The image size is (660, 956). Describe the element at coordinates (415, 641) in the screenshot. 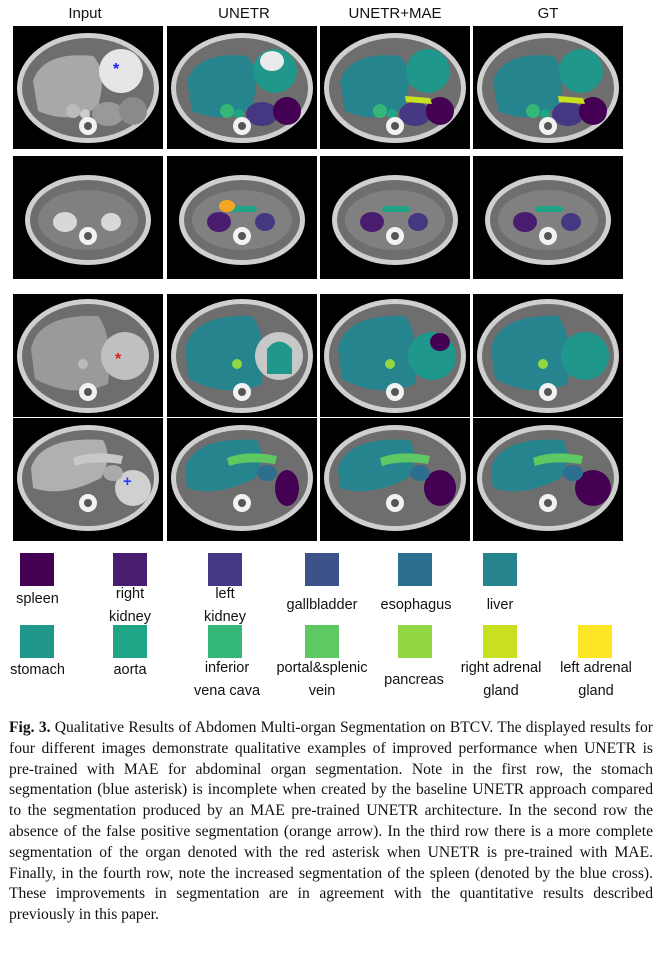

I see `legend-swatch-pancreas` at that location.